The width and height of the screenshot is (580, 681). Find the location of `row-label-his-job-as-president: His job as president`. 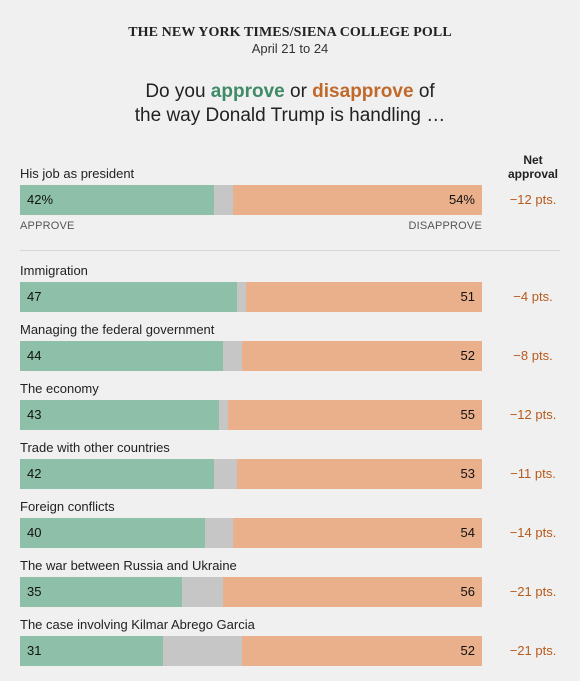

row-label-his-job-as-president: His job as president is located at coordinates (77, 173).